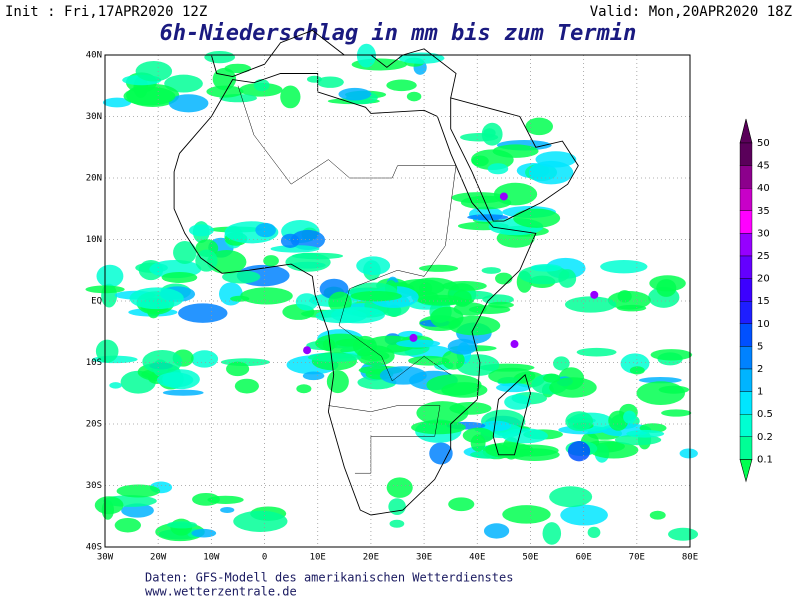 The width and height of the screenshot is (800, 600). What do you see at coordinates (637, 558) in the screenshot?
I see `lon-tick-label: 70E` at bounding box center [637, 558].